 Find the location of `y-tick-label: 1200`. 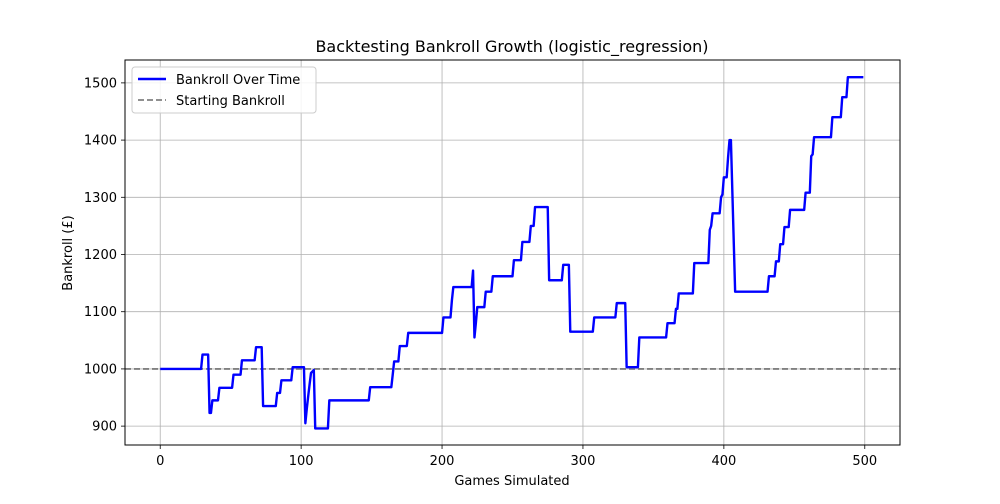

y-tick-label: 1200 is located at coordinates (100, 255).